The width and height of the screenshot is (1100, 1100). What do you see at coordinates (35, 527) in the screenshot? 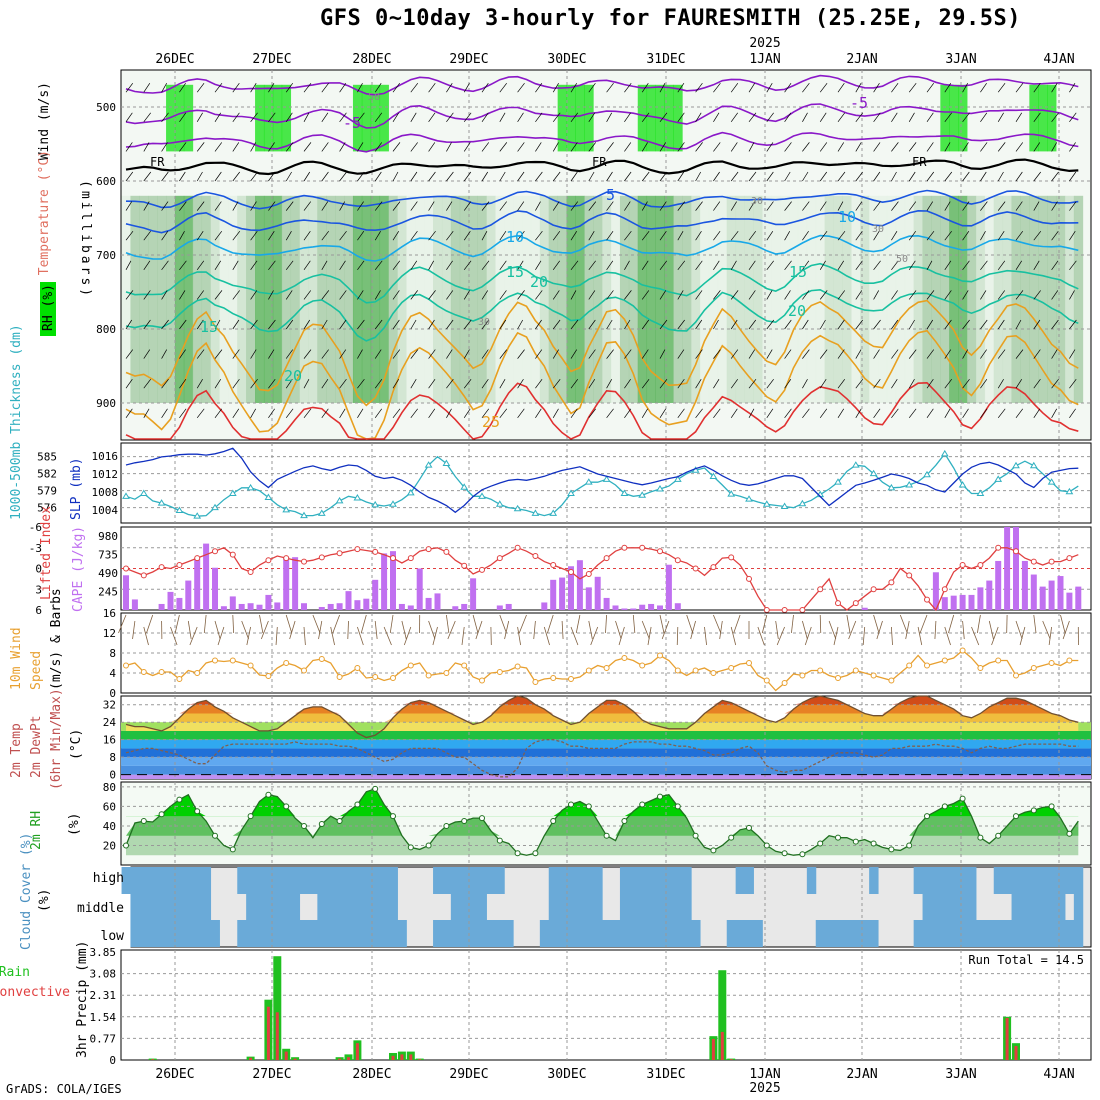
I see `lifted-tick-0: -6` at bounding box center [35, 527].